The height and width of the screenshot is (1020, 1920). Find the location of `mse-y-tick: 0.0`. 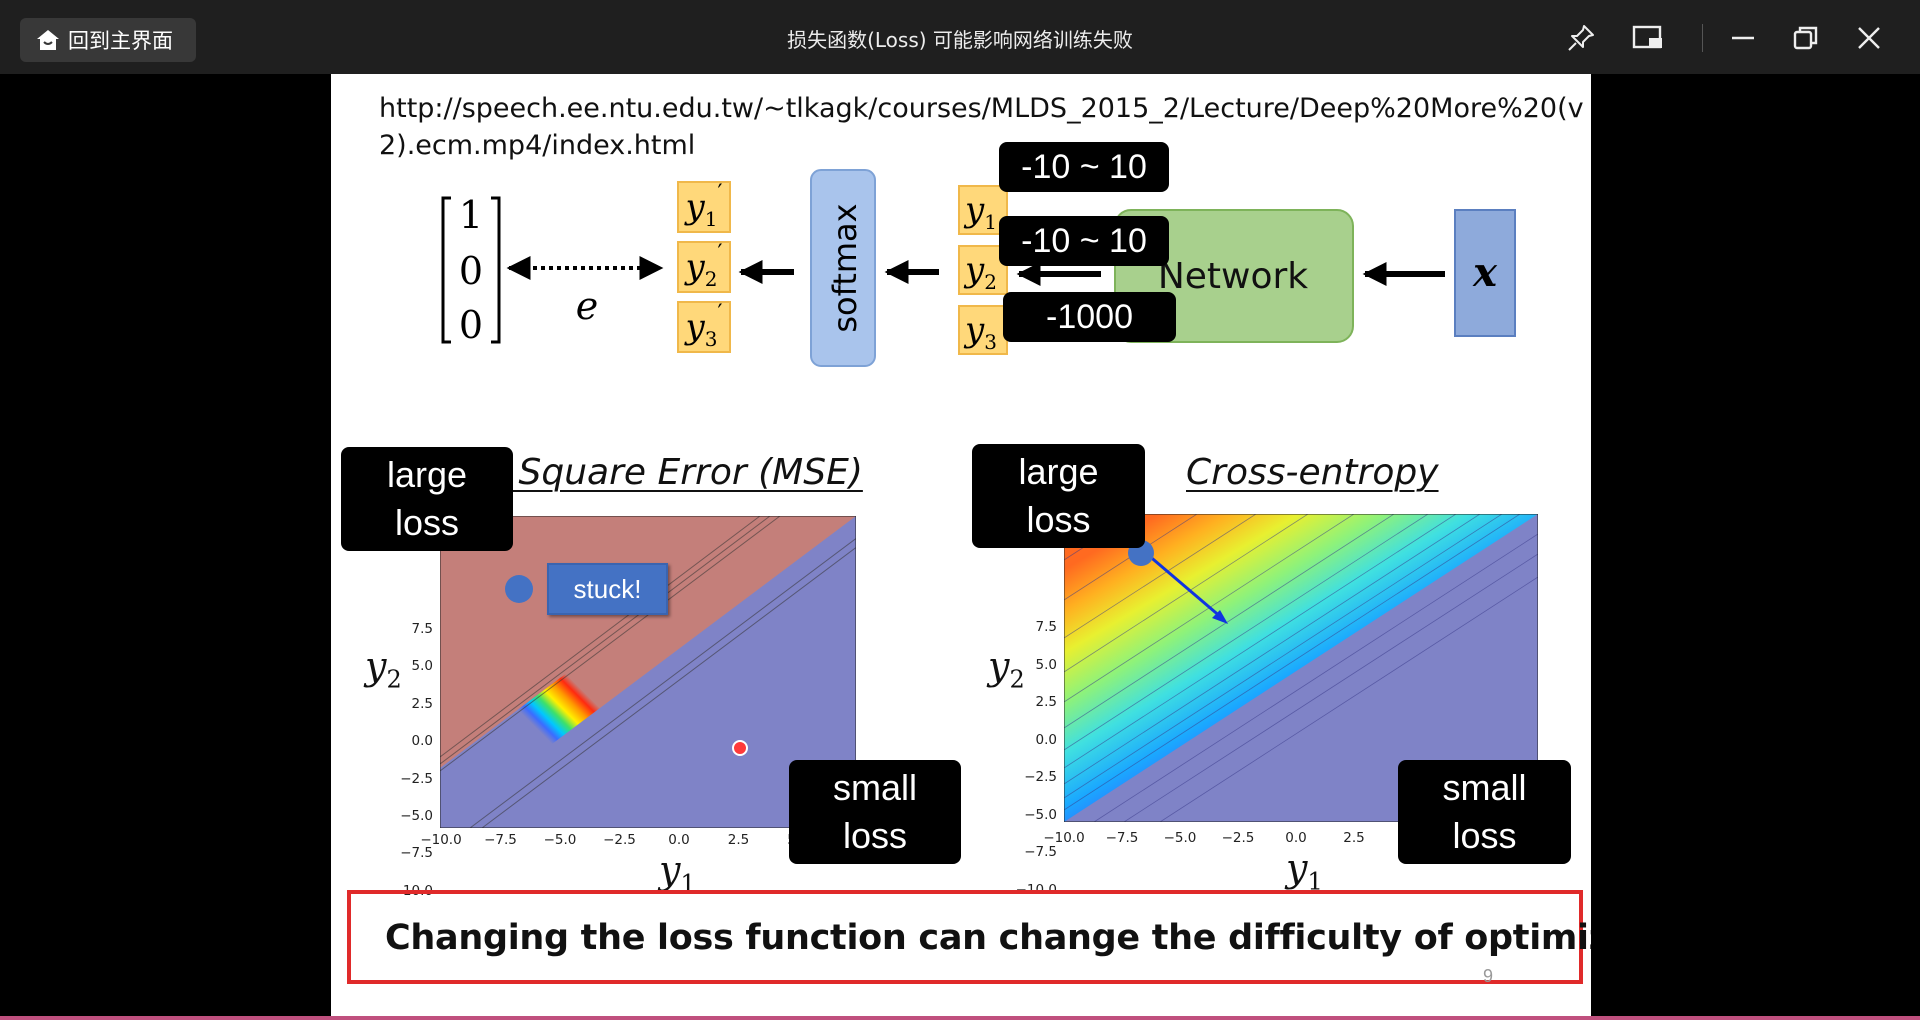

mse-y-tick: 0.0 is located at coordinates (422, 741).